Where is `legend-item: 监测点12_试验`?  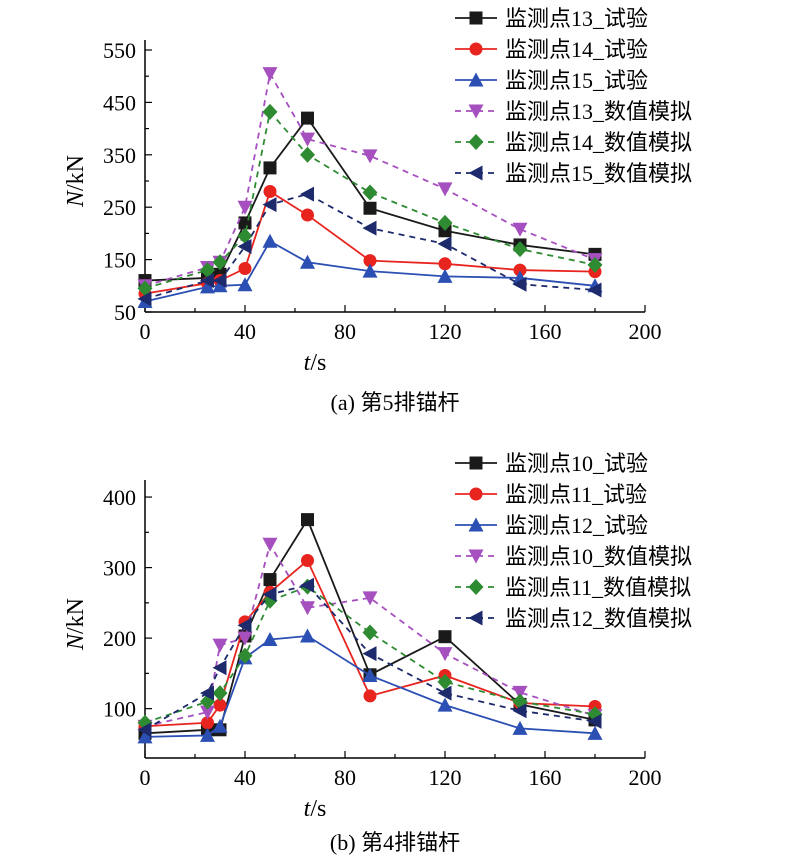
legend-item: 监测点12_试验 is located at coordinates (551, 525).